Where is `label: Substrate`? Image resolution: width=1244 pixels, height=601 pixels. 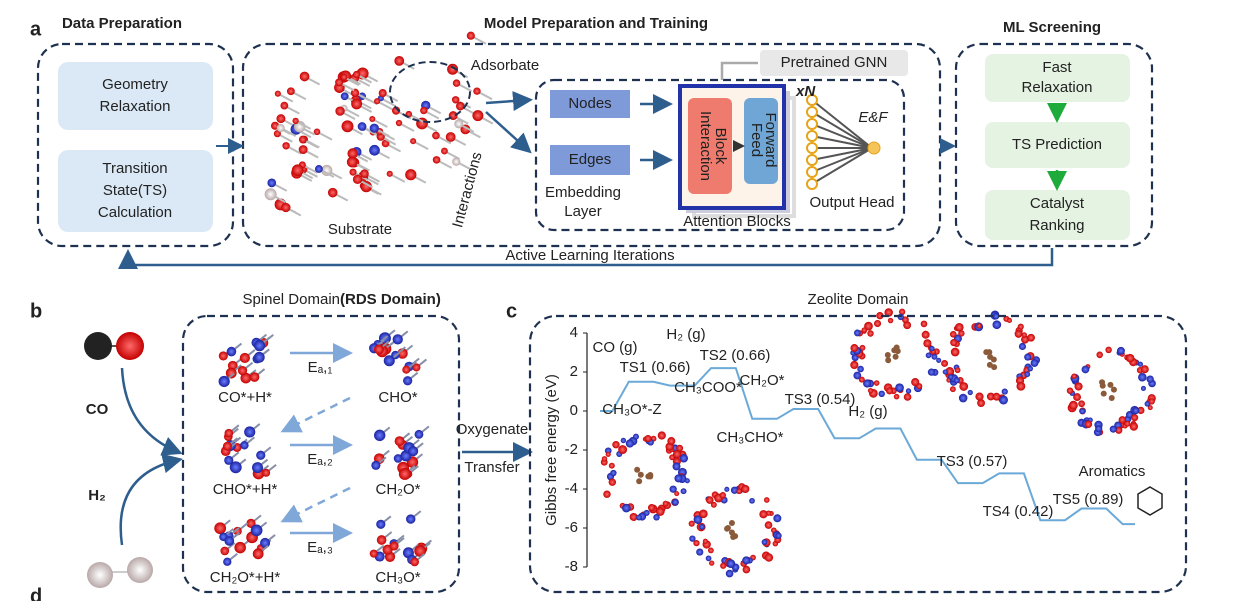 label: Substrate is located at coordinates (360, 229).